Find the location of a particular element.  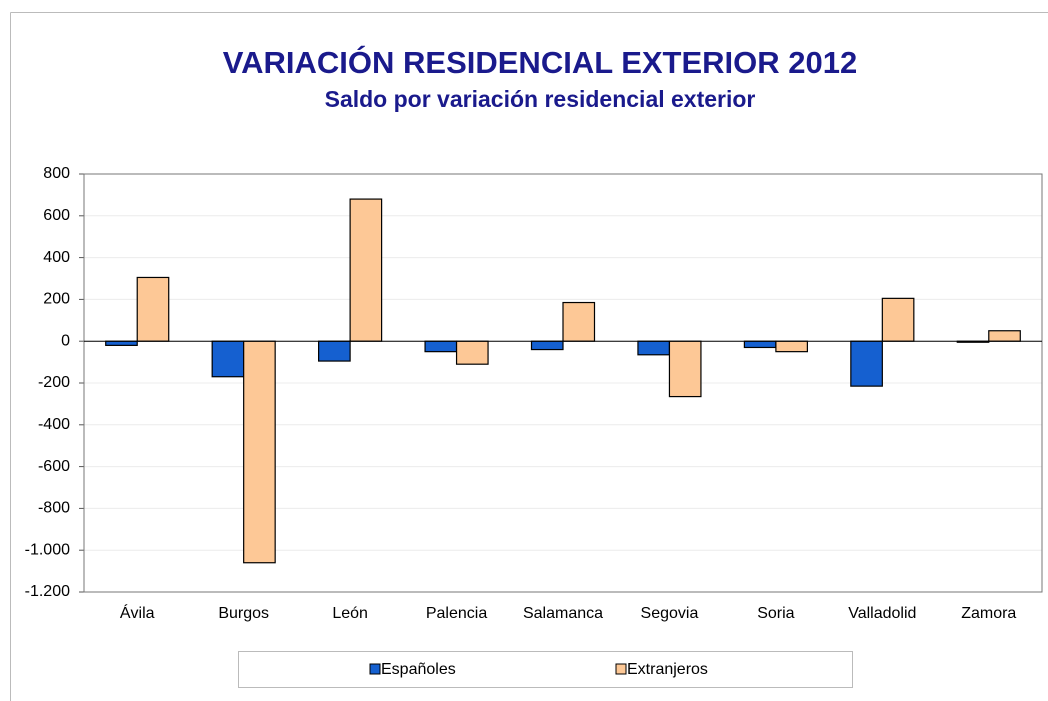

x-tick-label: Ávila is located at coordinates (137, 612).